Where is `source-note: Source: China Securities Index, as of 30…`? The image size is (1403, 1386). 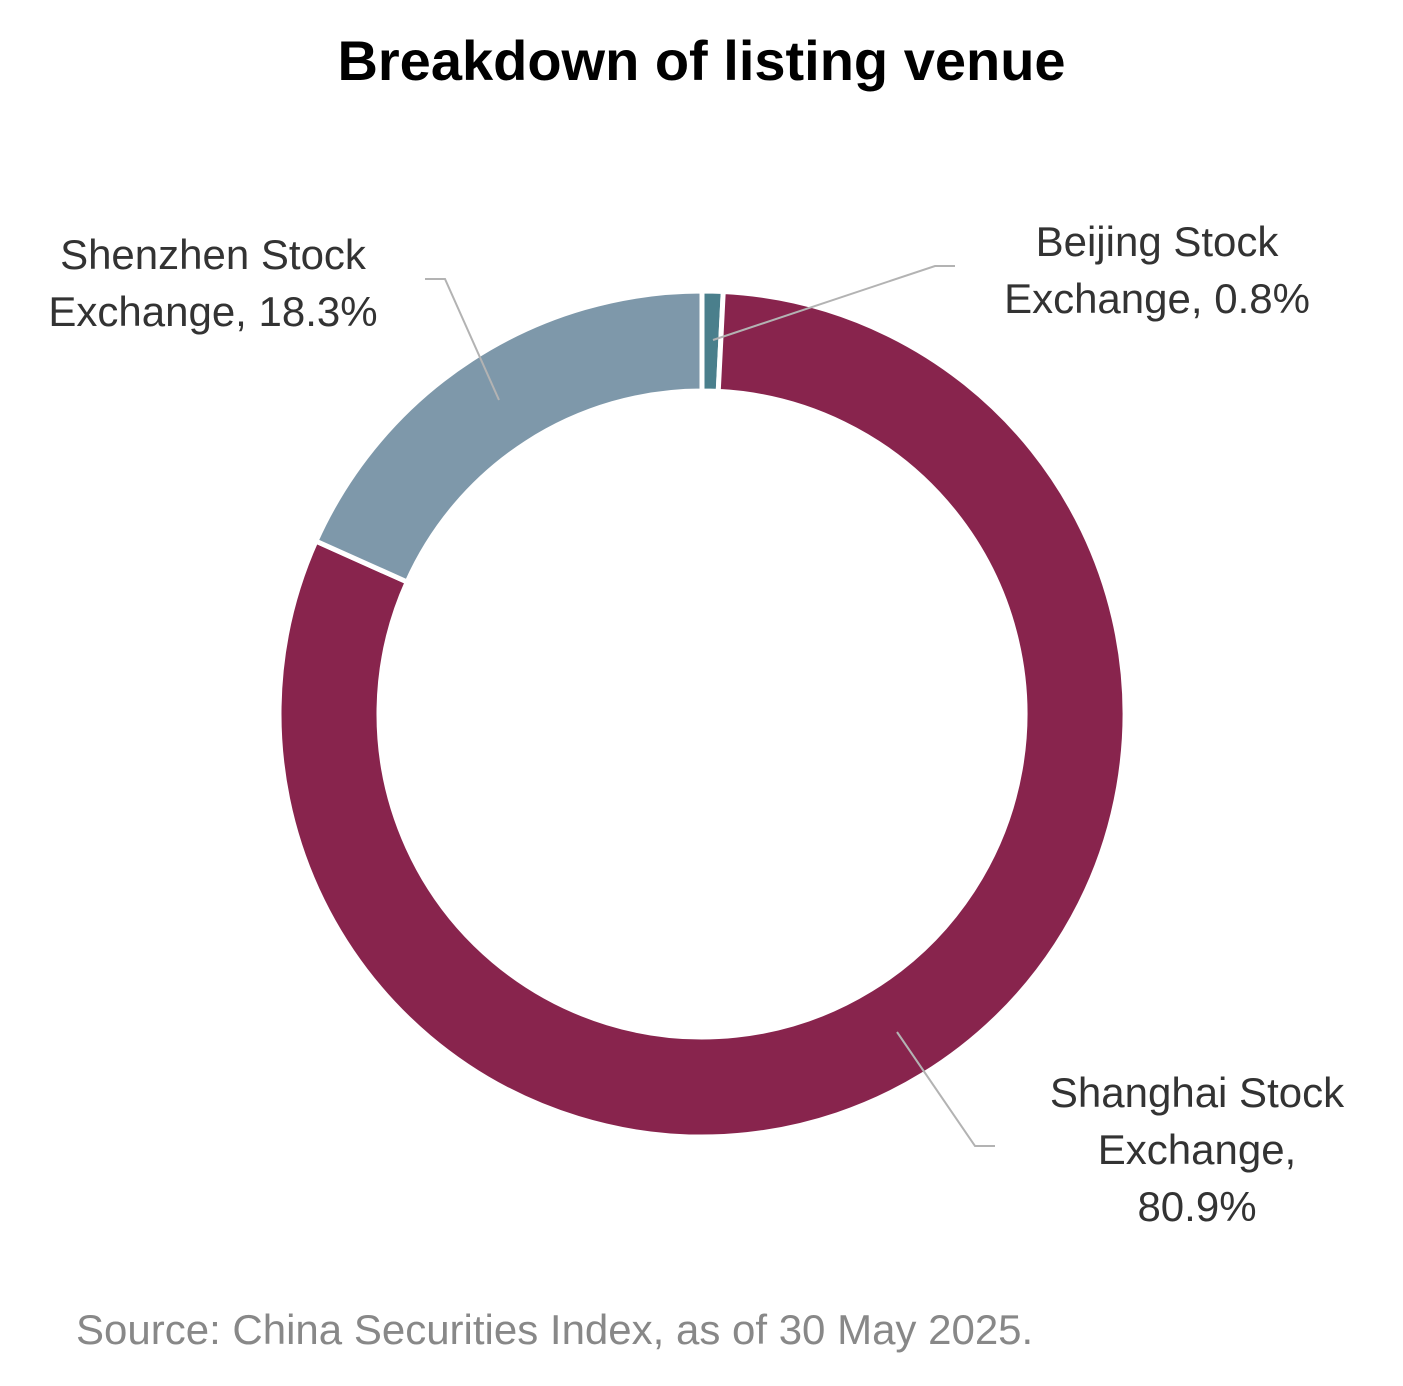
source-note: Source: China Securities Index, as of 30… is located at coordinates (555, 1329).